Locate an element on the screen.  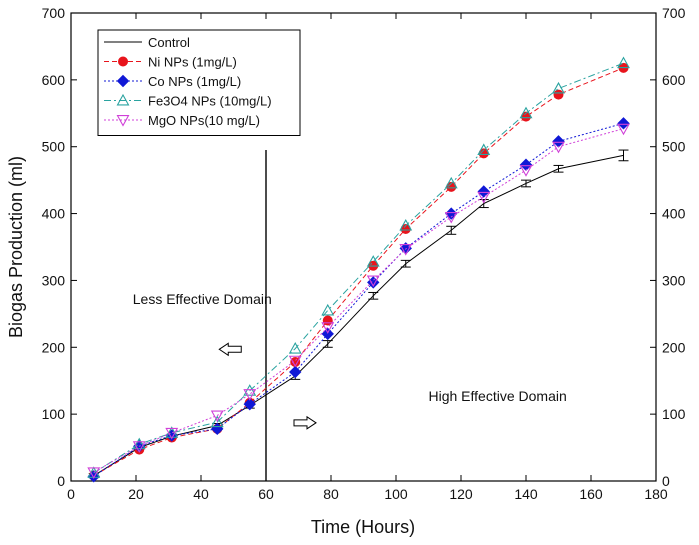
annotation-text: High Effective Domain is located at coordinates (498, 396).